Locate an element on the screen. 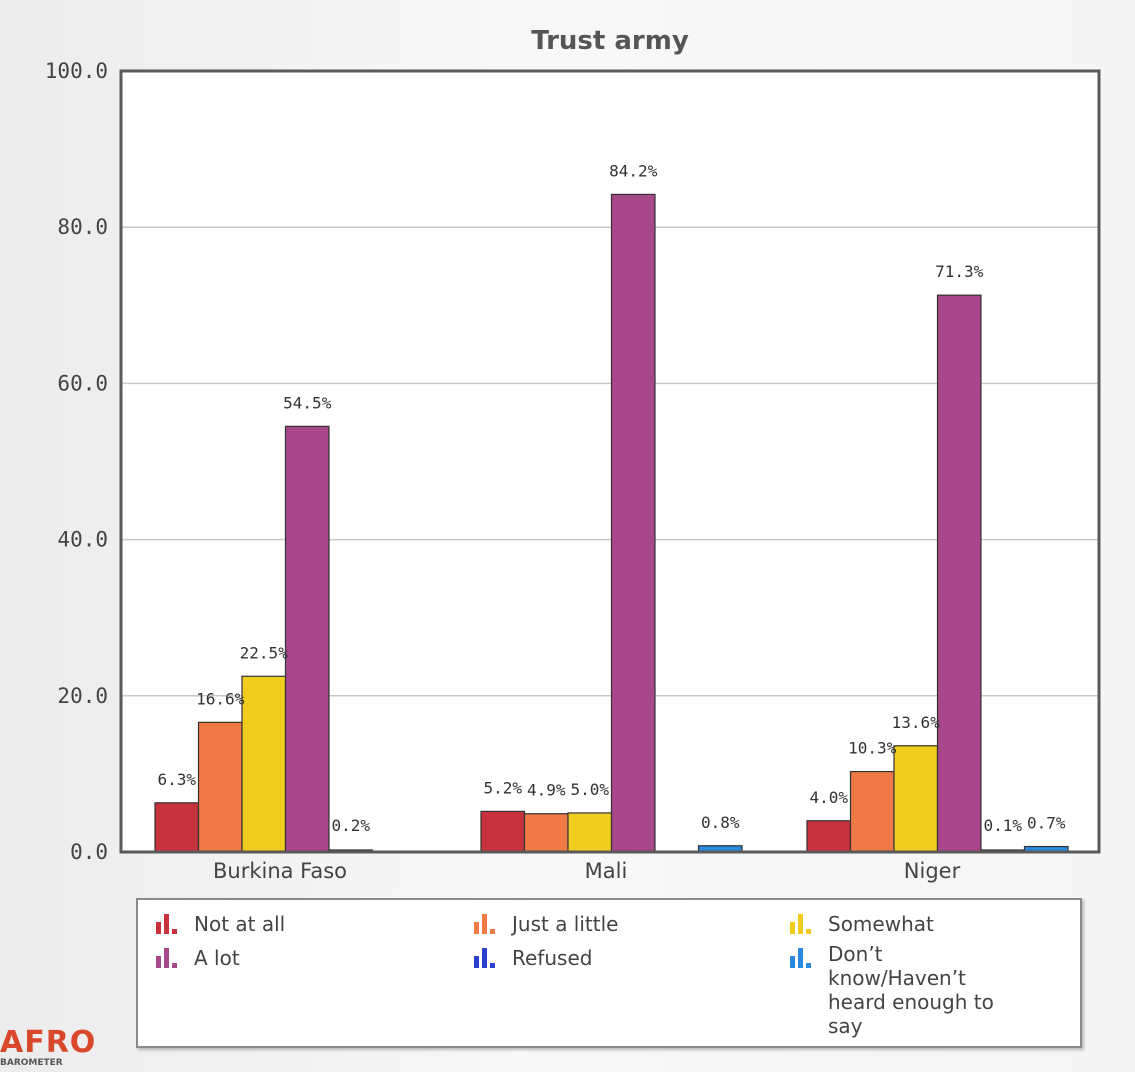 The width and height of the screenshot is (1135, 1072). legend-label: Refused is located at coordinates (552, 958).